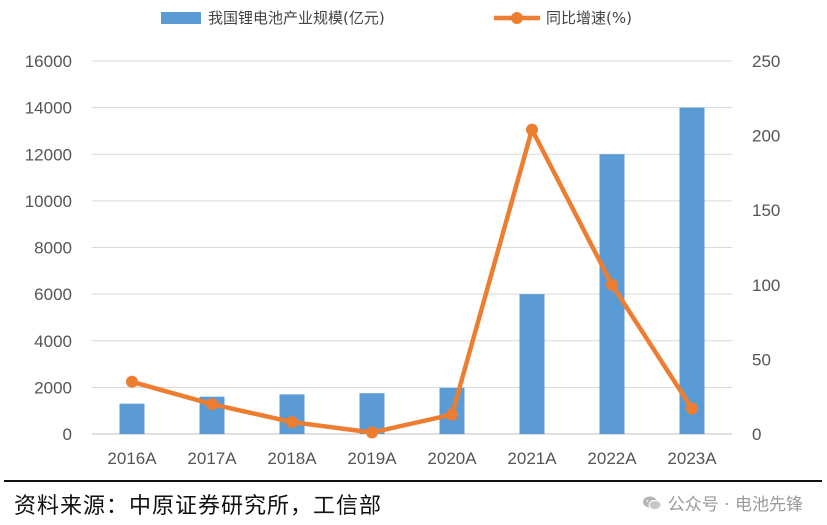  Describe the element at coordinates (766, 285) in the screenshot. I see `right-tick-label: 100` at that location.